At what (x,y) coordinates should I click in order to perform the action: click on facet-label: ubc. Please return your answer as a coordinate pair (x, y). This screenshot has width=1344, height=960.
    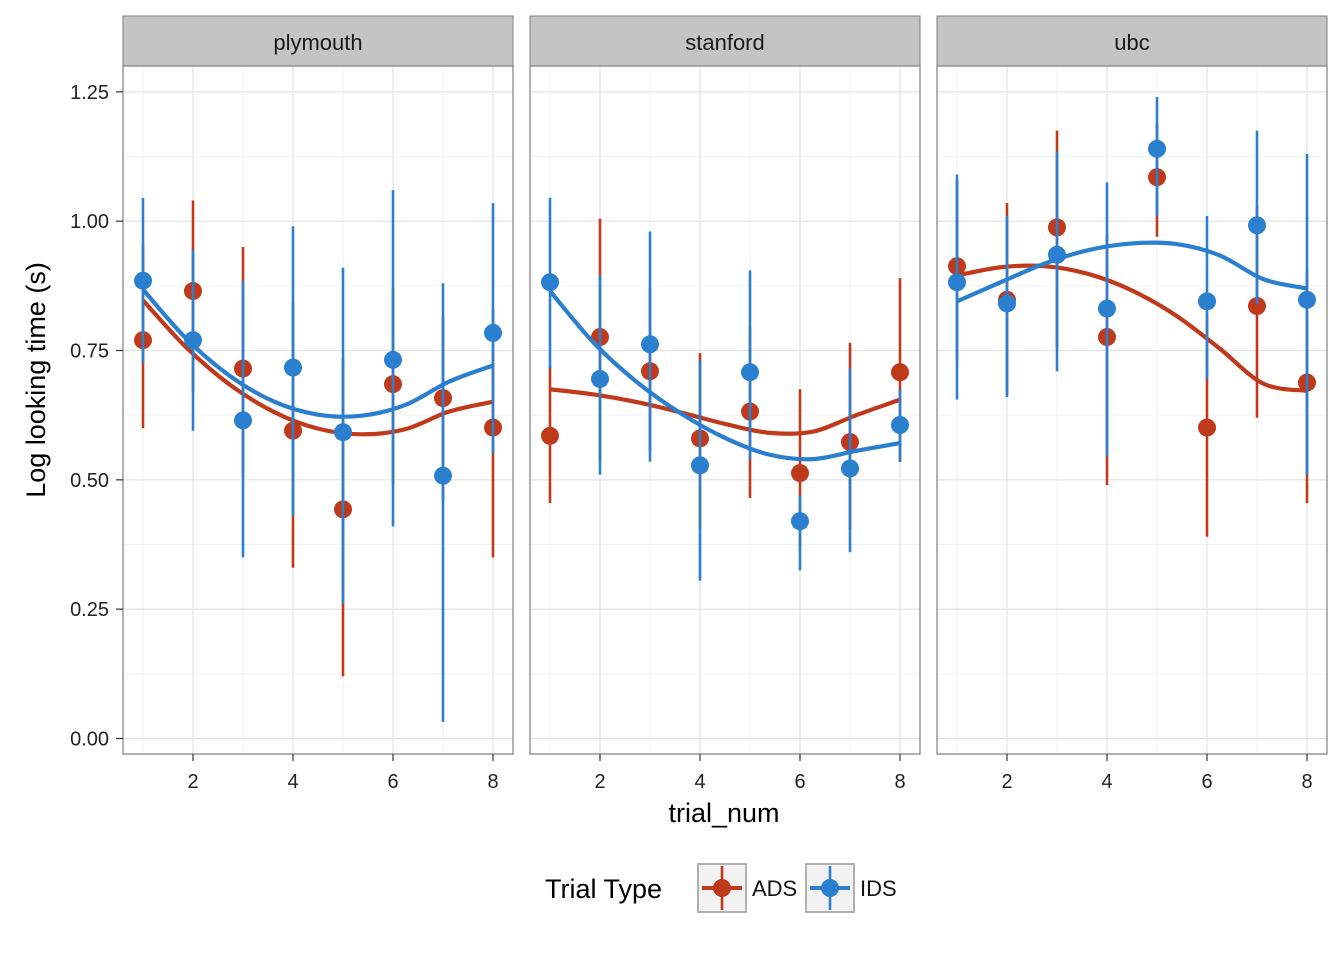
    Looking at the image, I should click on (1131, 42).